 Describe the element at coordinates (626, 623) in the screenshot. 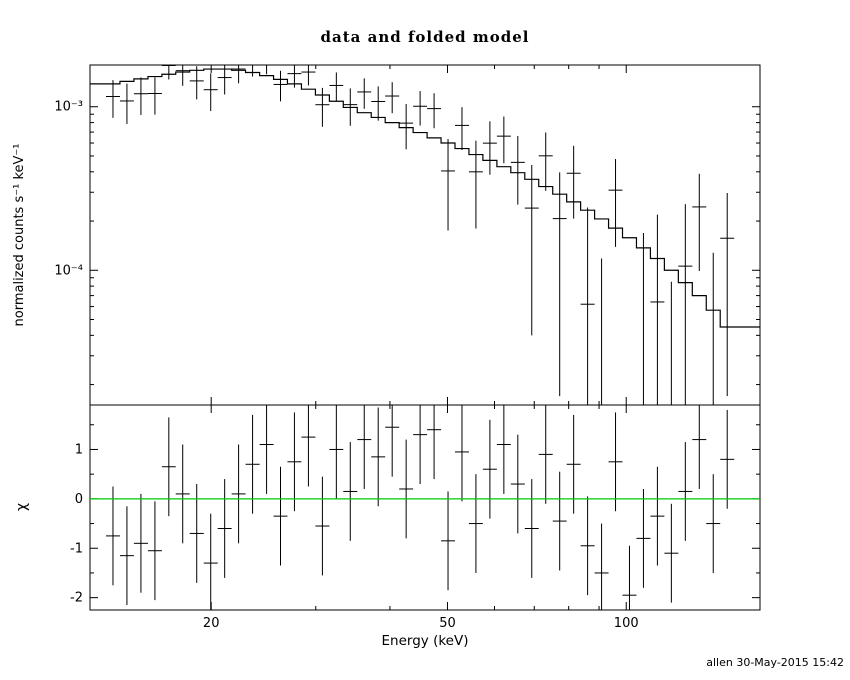

I see `svg-text: 100` at that location.